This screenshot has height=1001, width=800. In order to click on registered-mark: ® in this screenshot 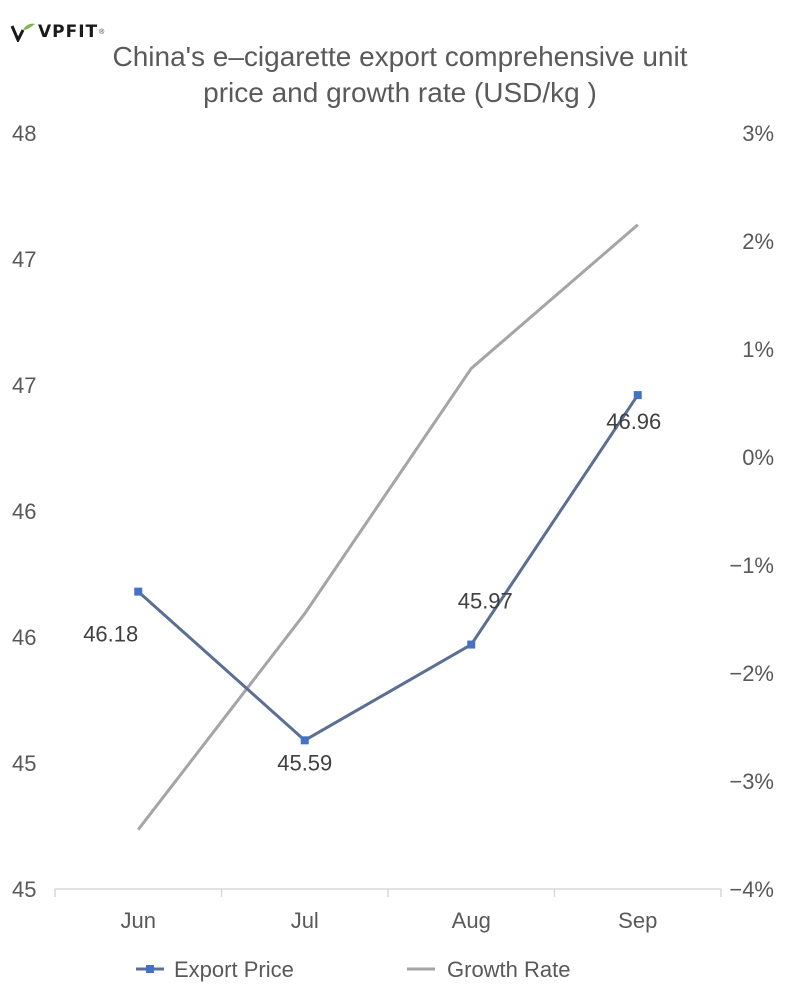, I will do `click(102, 32)`.